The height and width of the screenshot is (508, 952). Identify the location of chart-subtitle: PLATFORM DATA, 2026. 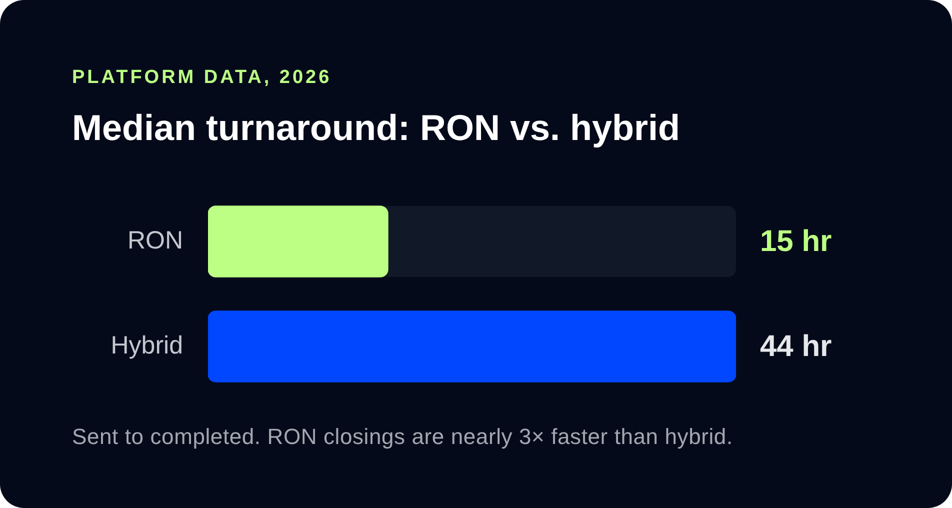
(202, 78).